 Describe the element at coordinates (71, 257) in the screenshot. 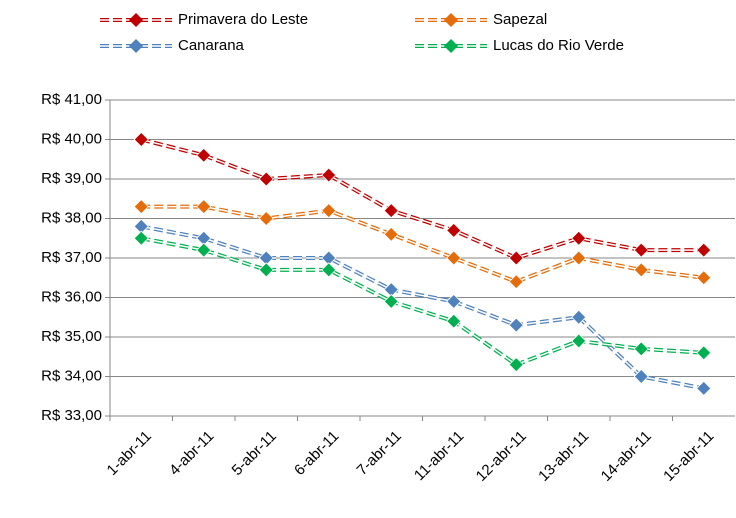

I see `y-tick-label: R$ 37,00` at that location.